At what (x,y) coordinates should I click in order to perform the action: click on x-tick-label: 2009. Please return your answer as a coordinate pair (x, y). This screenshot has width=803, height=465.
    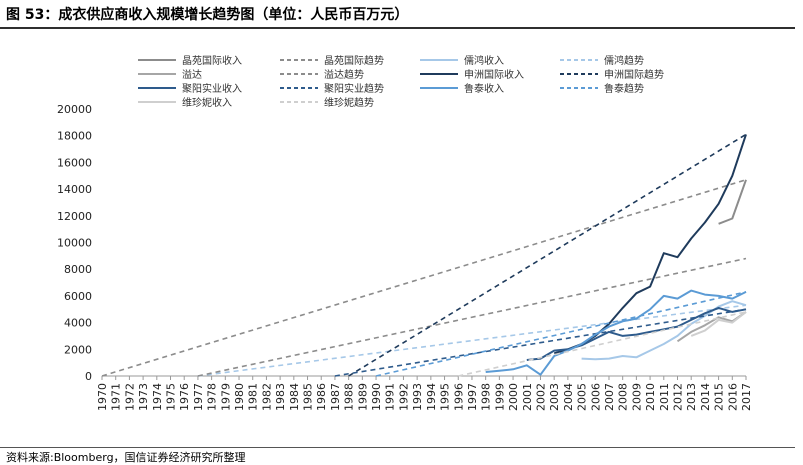
    Looking at the image, I should click on (636, 397).